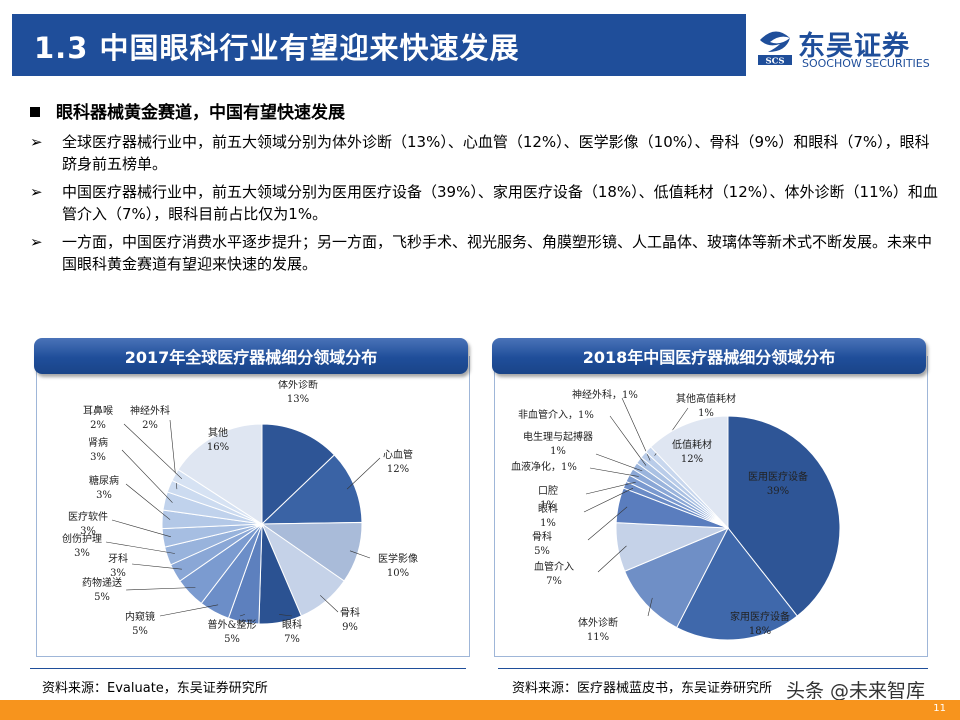  What do you see at coordinates (774, 62) in the screenshot?
I see `logo-mark-text: SCS` at bounding box center [774, 62].